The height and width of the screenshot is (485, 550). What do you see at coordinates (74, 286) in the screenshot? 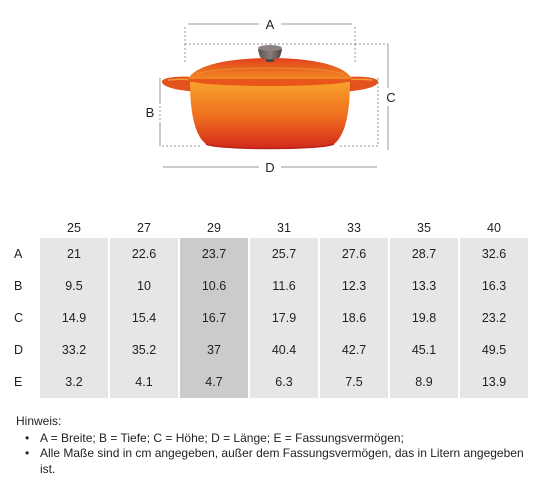
I see `table-cell: 9.5` at bounding box center [74, 286].